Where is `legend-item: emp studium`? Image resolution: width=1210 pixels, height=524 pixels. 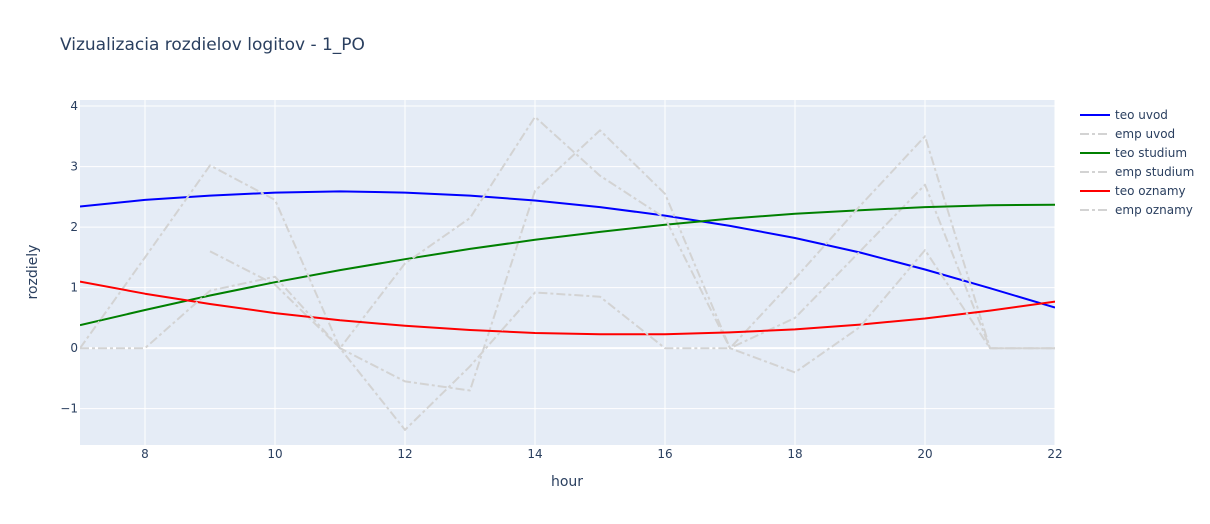
legend-item: emp studium is located at coordinates (1137, 172).